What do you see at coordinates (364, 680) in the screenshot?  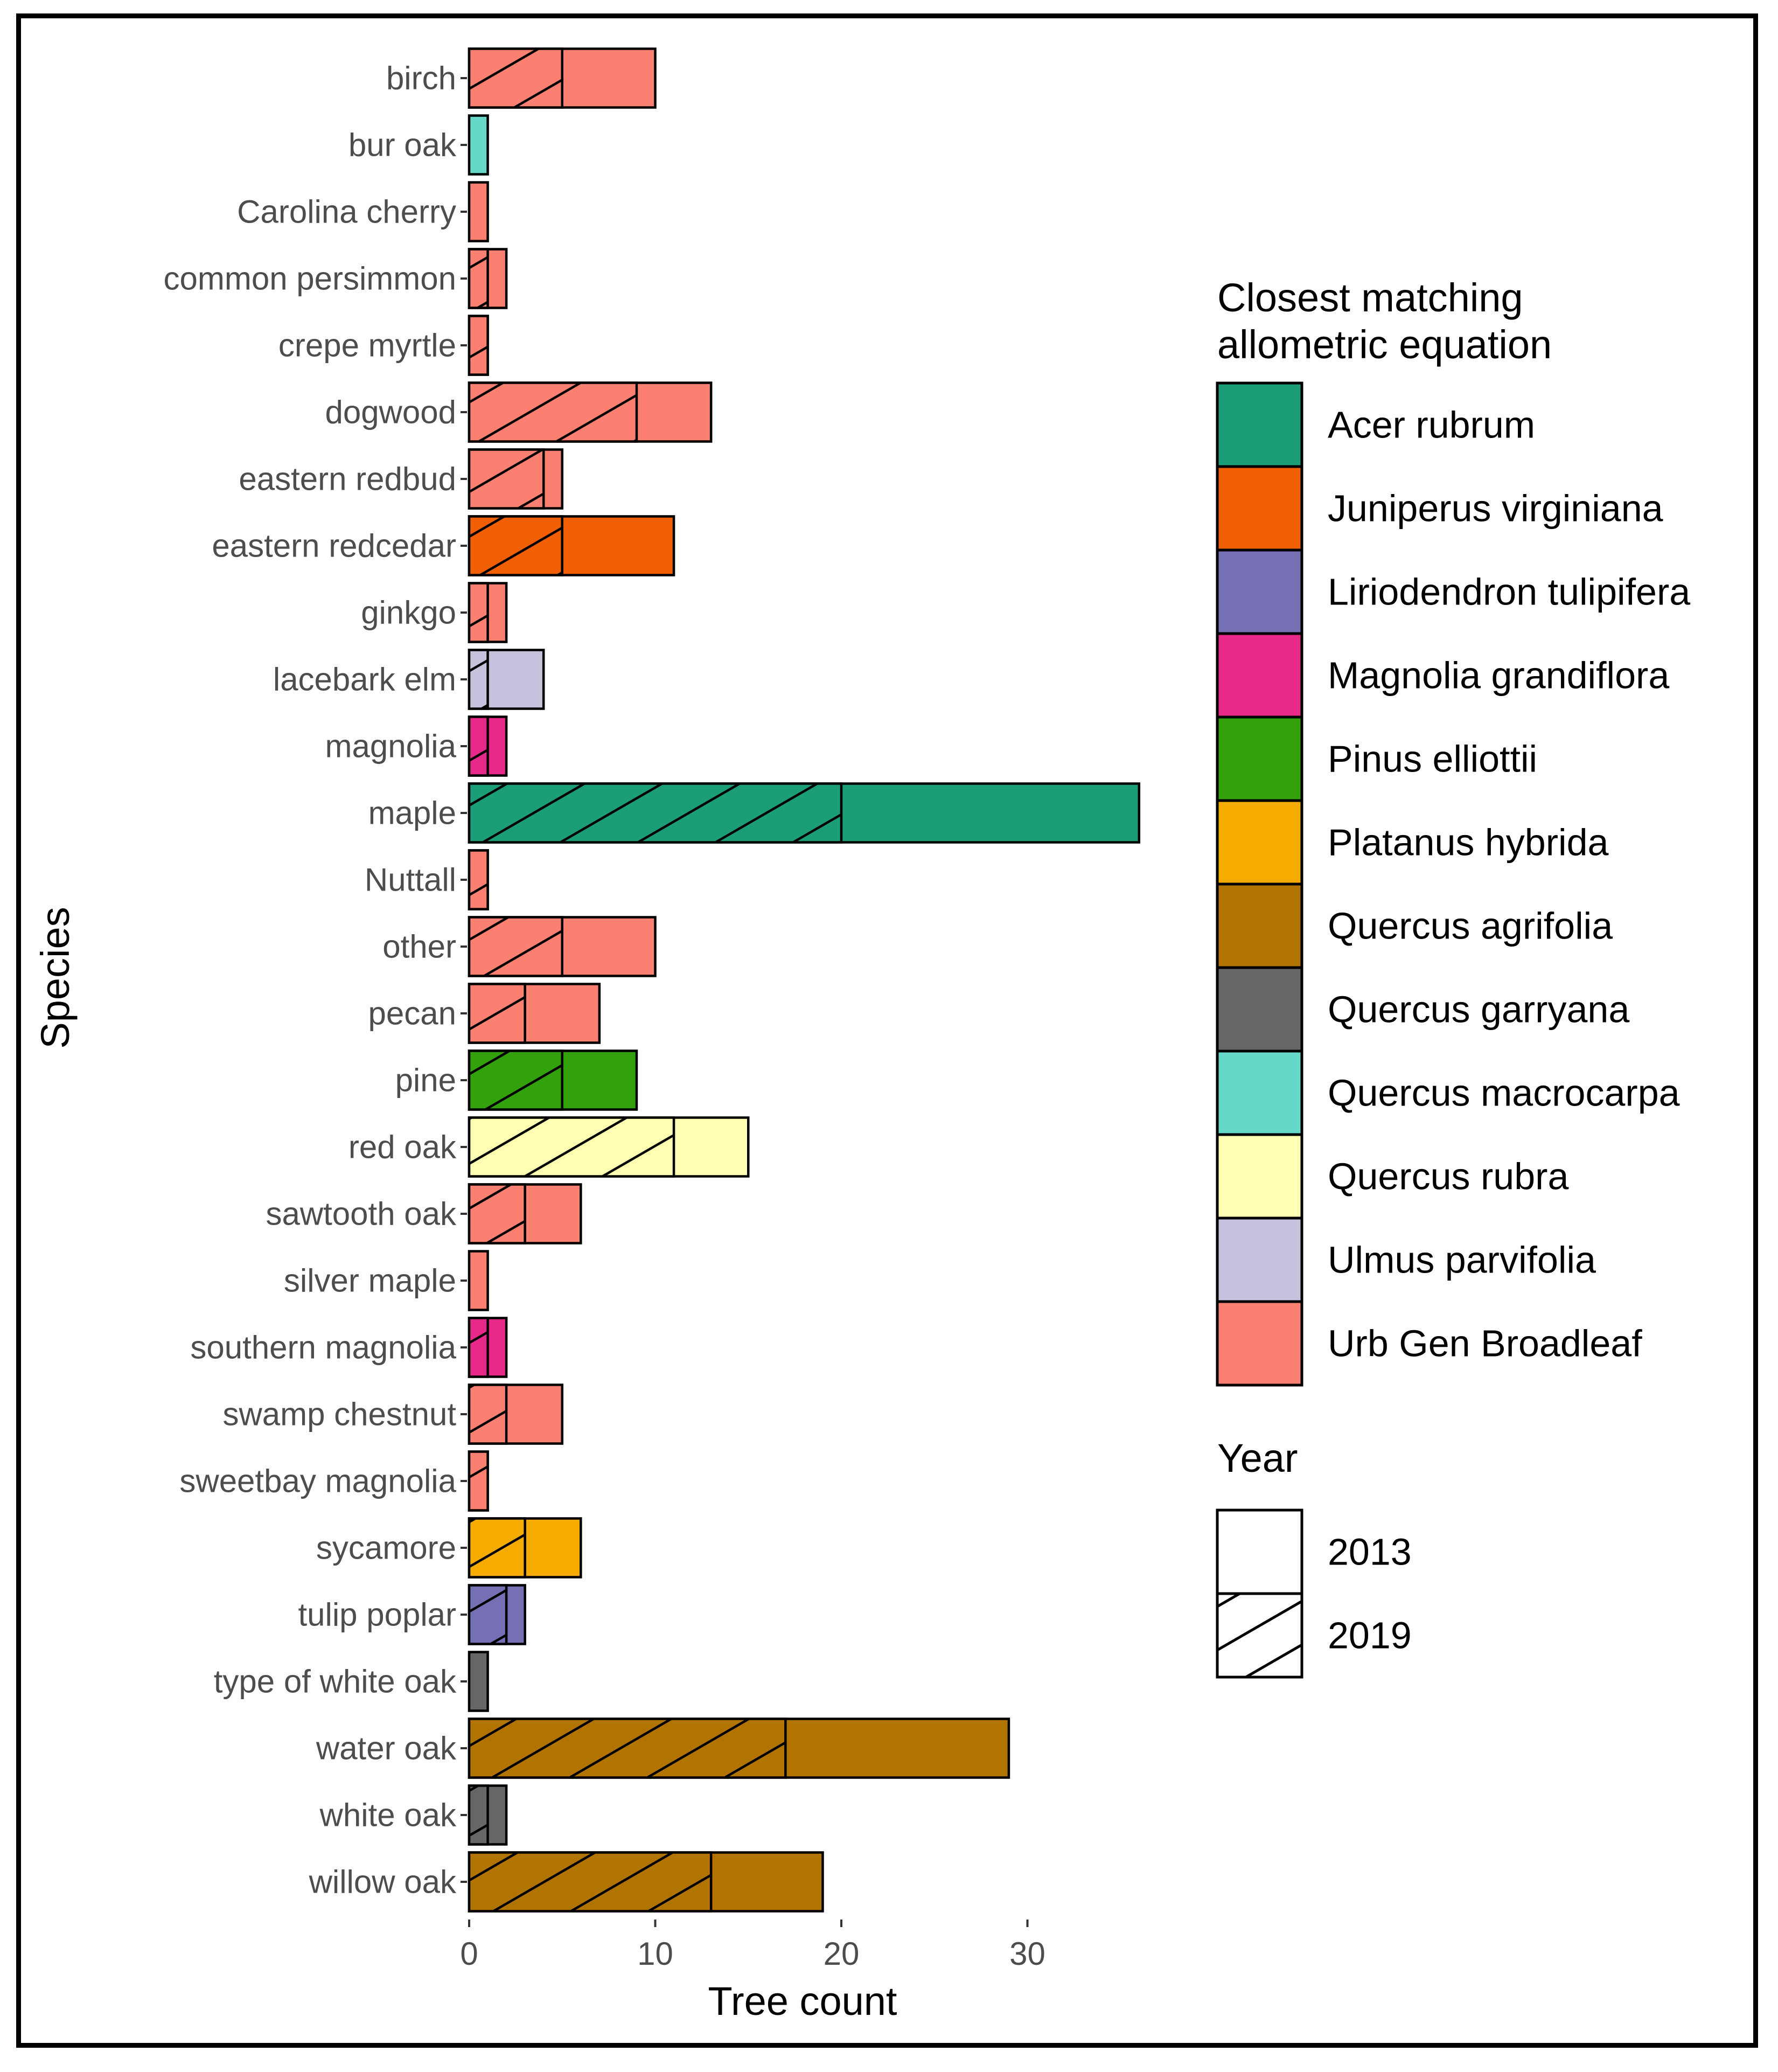 I see `y-tick-label-lacebark-elm: lacebark elm` at bounding box center [364, 680].